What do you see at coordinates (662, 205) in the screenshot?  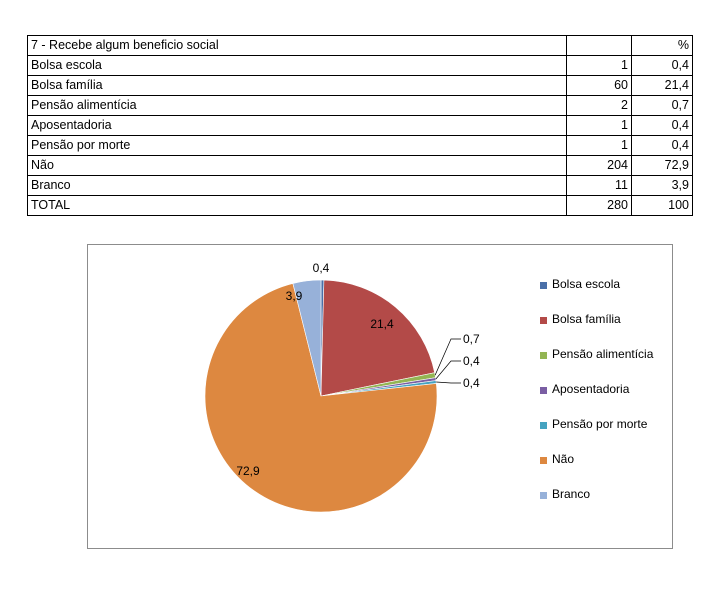 I see `total-pct: 100` at bounding box center [662, 205].